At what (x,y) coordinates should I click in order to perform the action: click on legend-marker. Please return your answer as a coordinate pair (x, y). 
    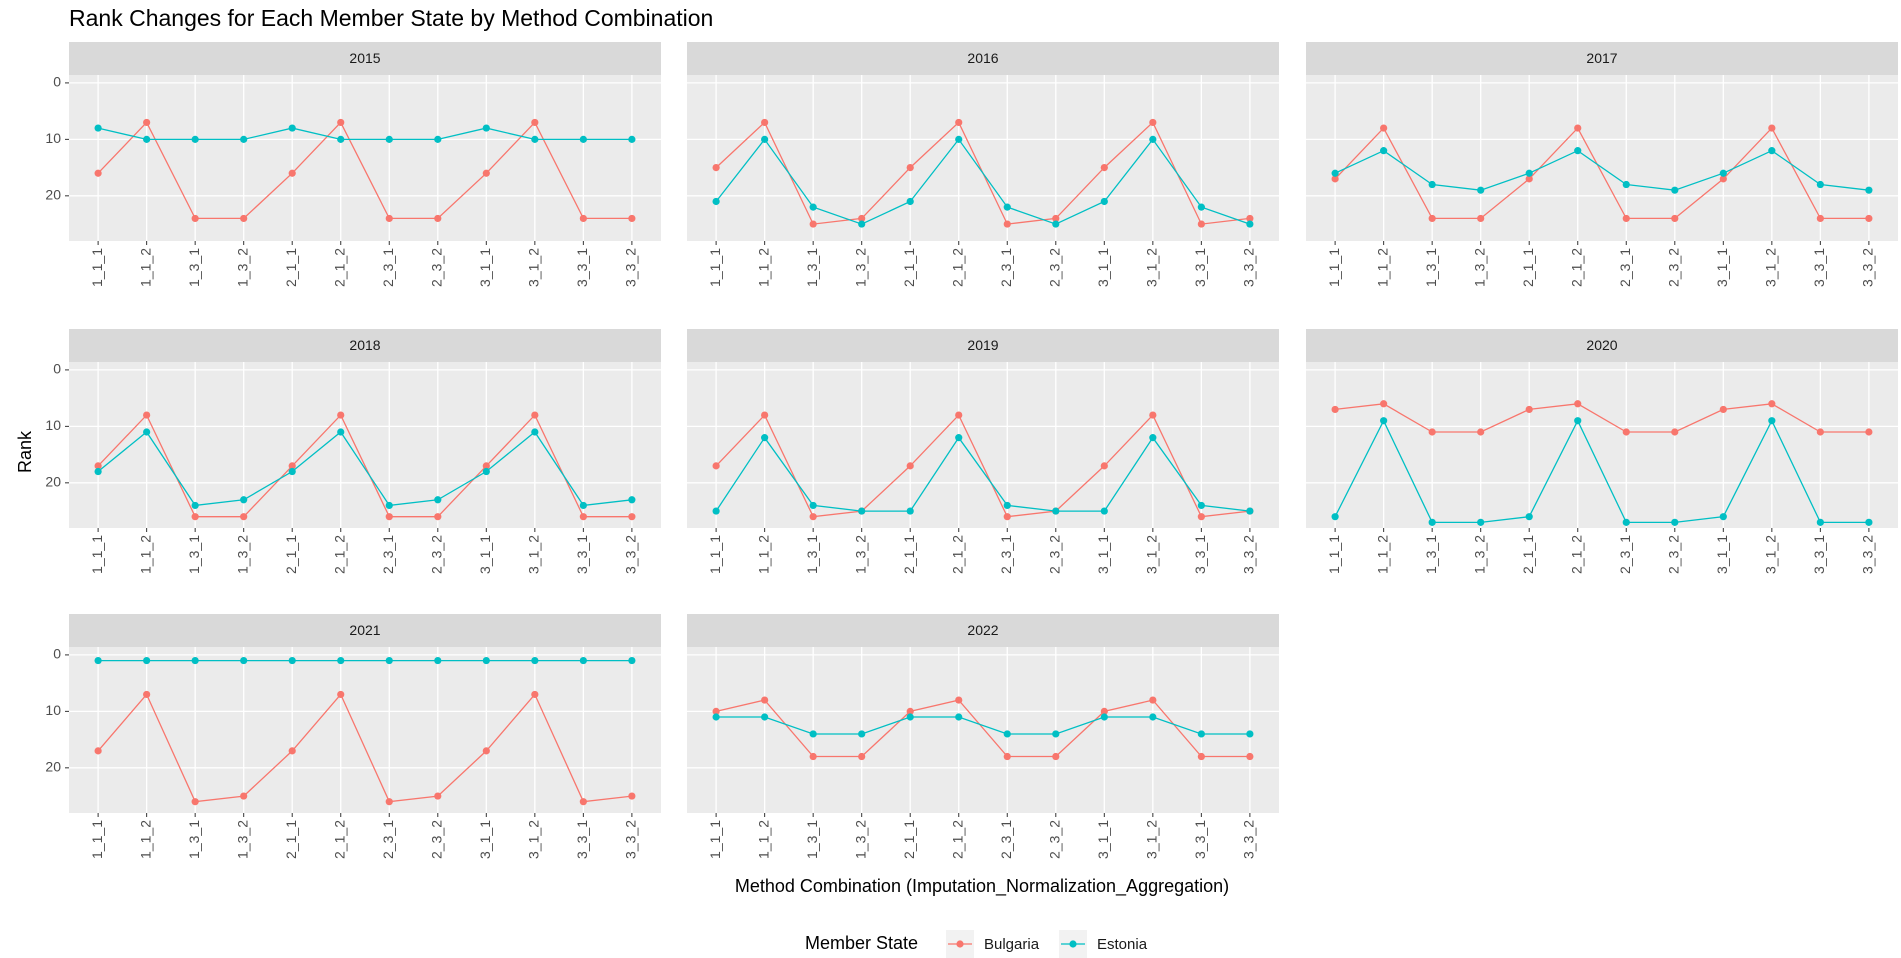
    Looking at the image, I should click on (960, 944).